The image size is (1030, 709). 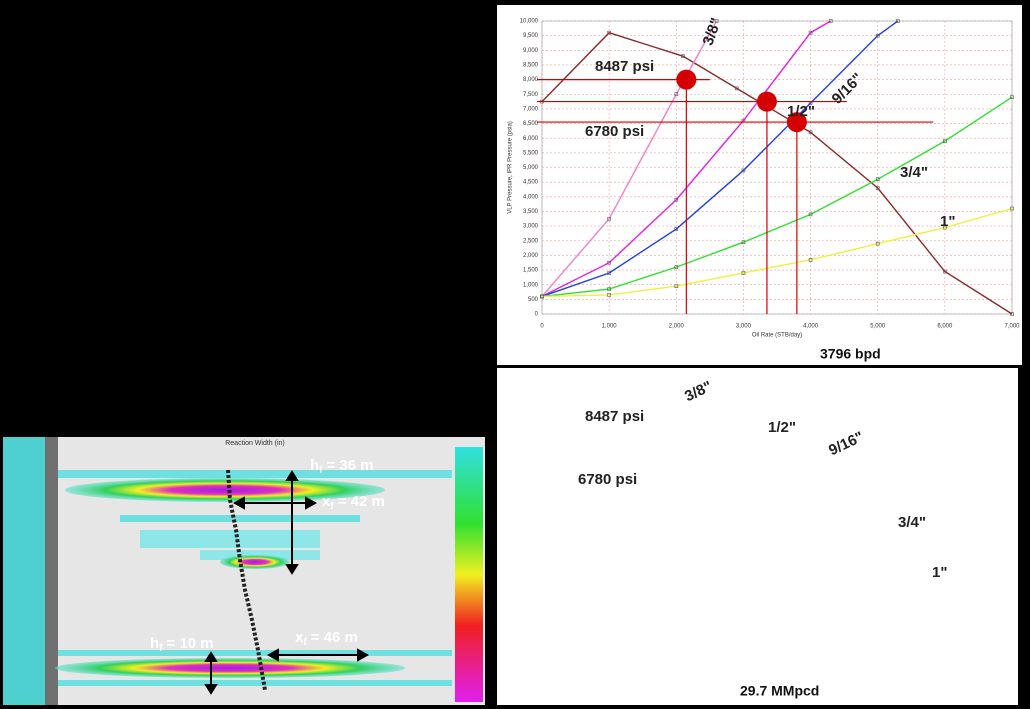 What do you see at coordinates (531, 285) in the screenshot?
I see `y-tick-label: 1,000` at bounding box center [531, 285].